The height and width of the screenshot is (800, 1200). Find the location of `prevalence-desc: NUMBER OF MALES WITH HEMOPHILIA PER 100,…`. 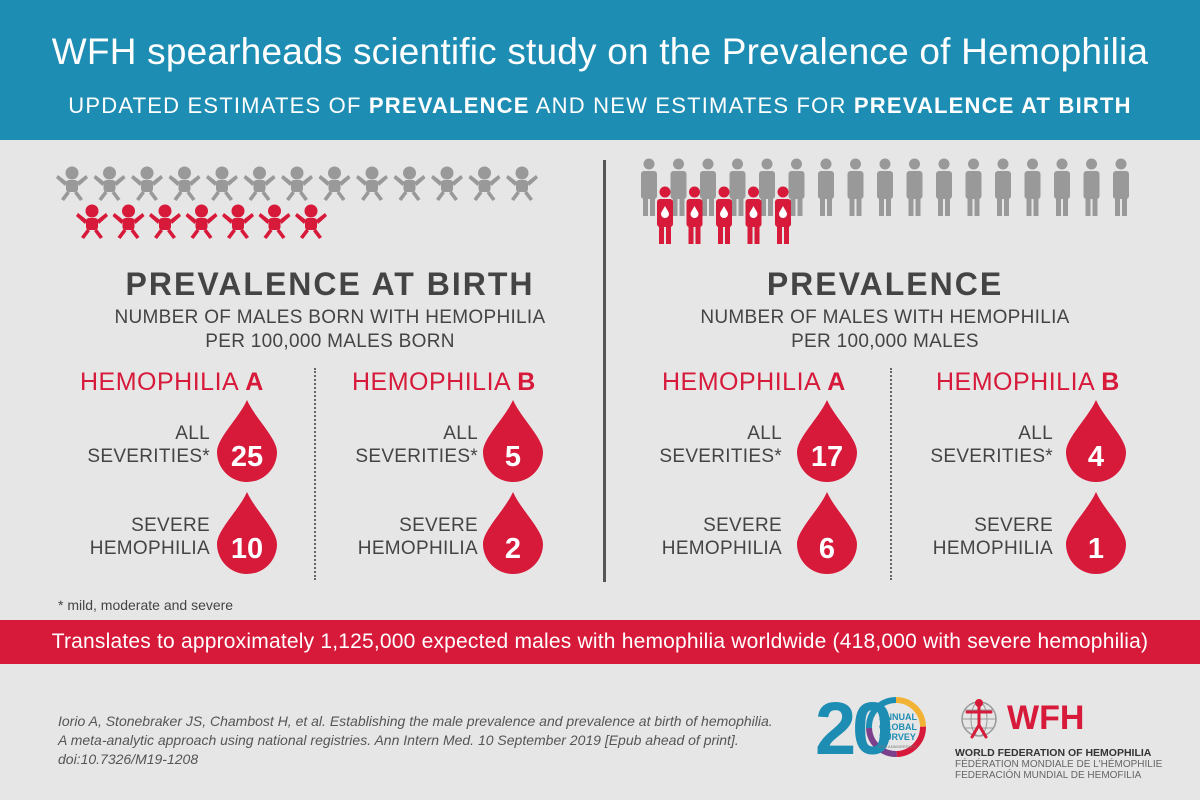

prevalence-desc: NUMBER OF MALES WITH HEMOPHILIA PER 100,… is located at coordinates (885, 330).